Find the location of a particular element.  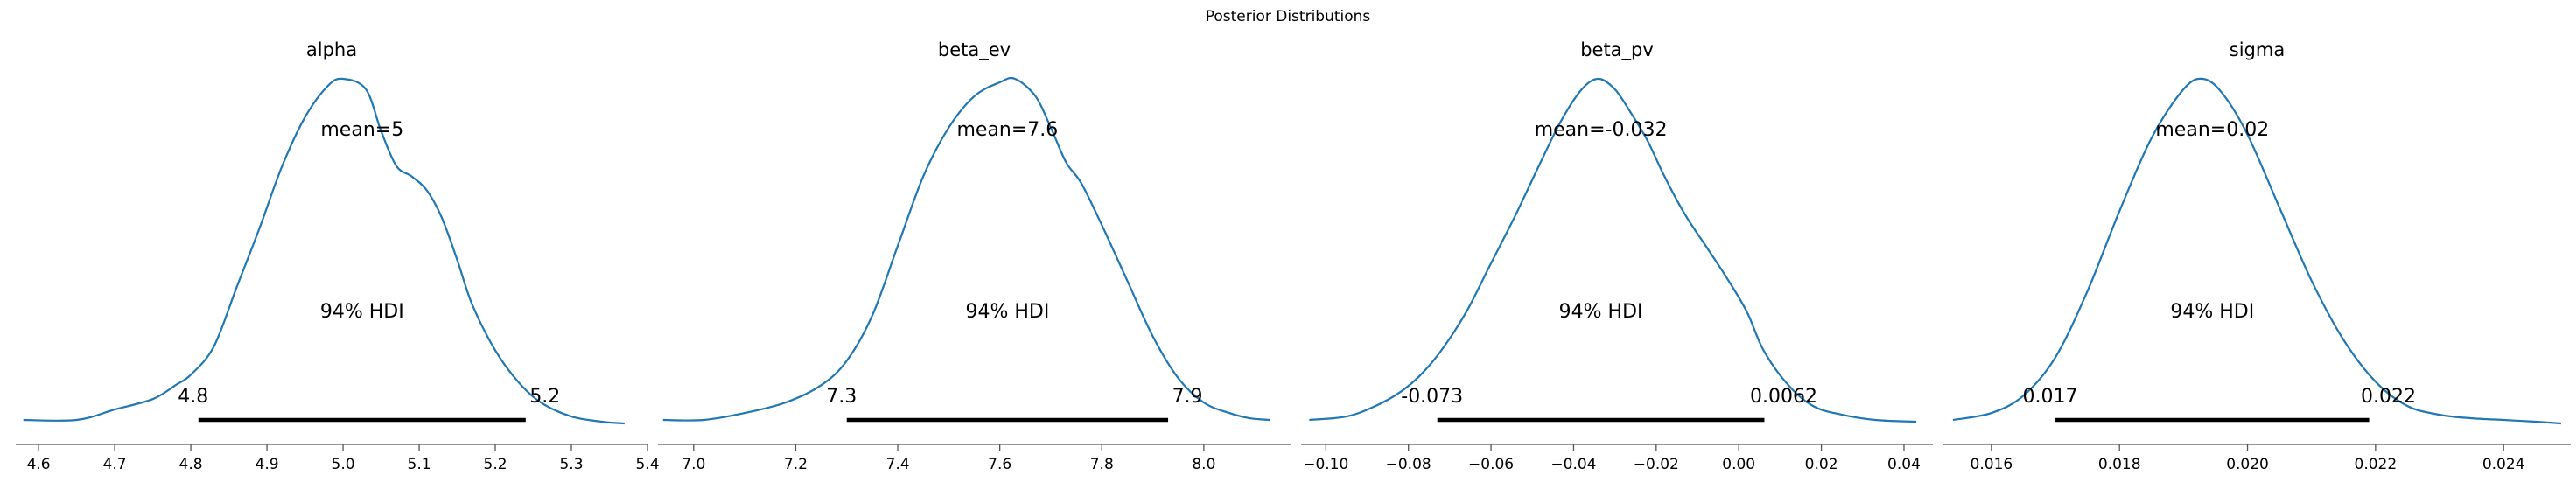

mean-label: mean=0.02 is located at coordinates (2212, 130).